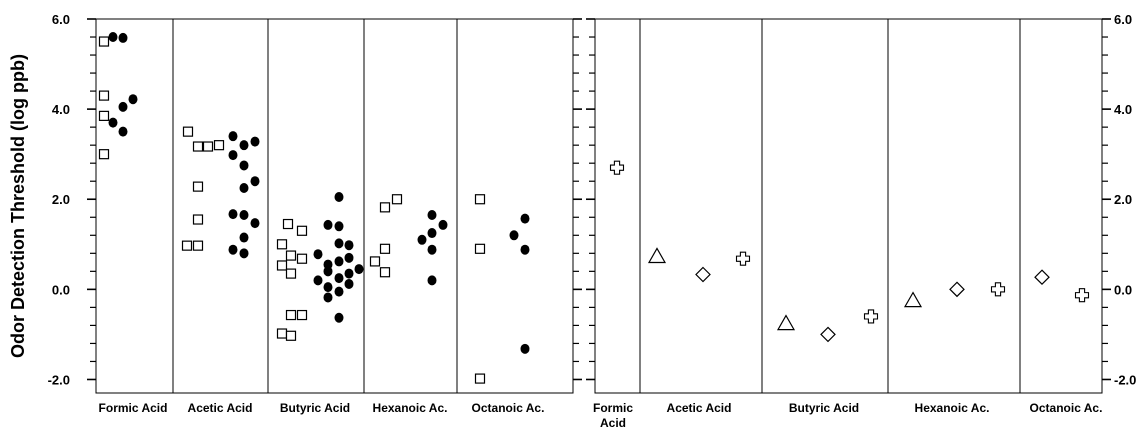 This screenshot has width=1146, height=431. Describe the element at coordinates (1125, 379) in the screenshot. I see `y-tick-label: -2.0` at that location.